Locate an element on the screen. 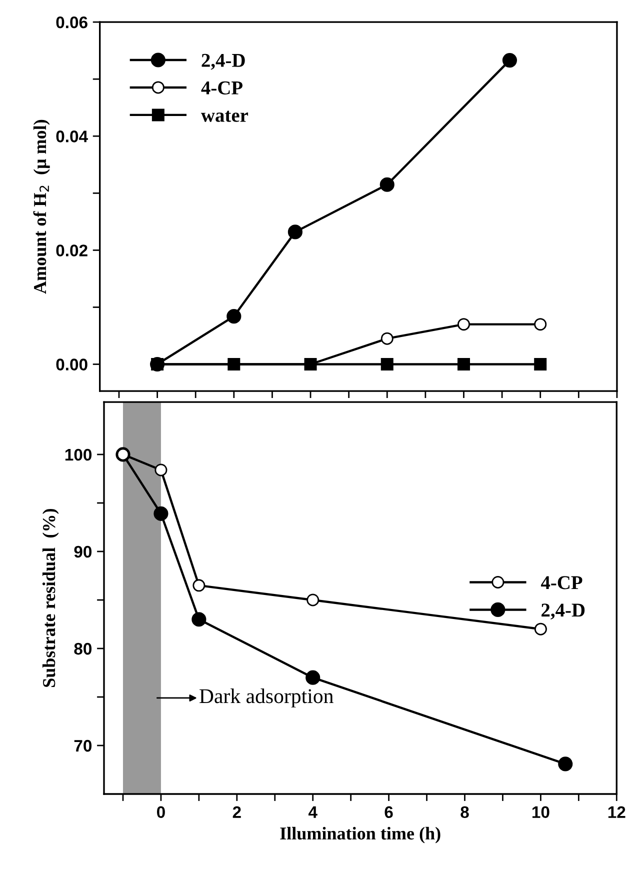  x-axis-title: Illumination time (h) is located at coordinates (360, 835).